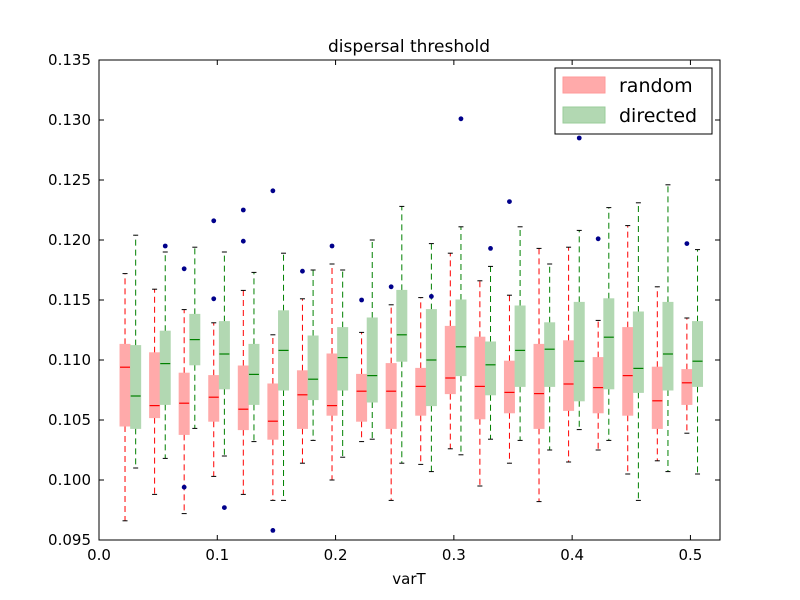 This screenshot has width=800, height=600. I want to click on y-tick-label: 0.125, so click(69, 180).